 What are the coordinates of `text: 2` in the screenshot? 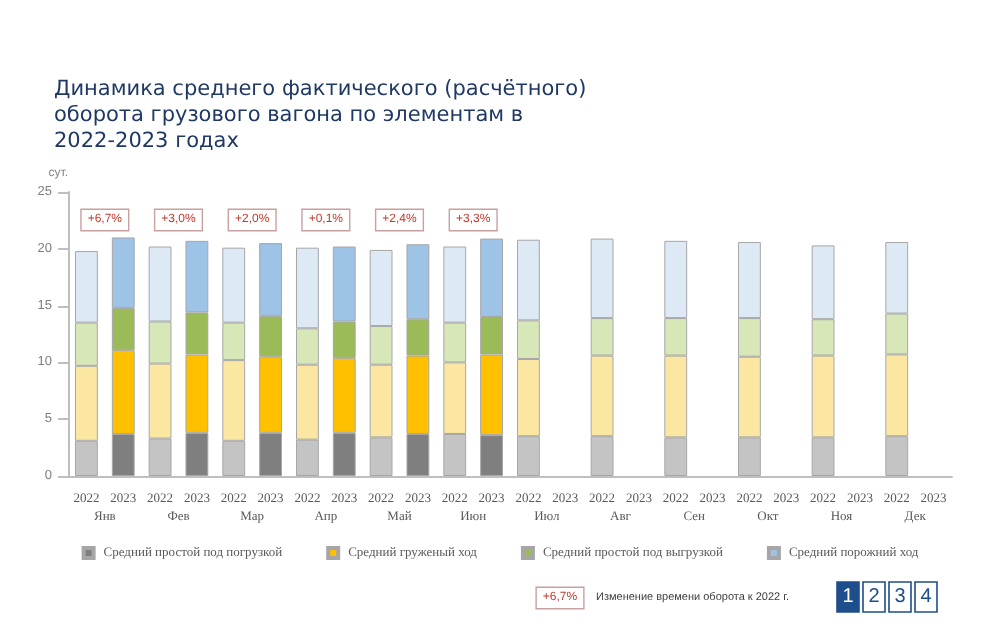 It's located at (874, 597).